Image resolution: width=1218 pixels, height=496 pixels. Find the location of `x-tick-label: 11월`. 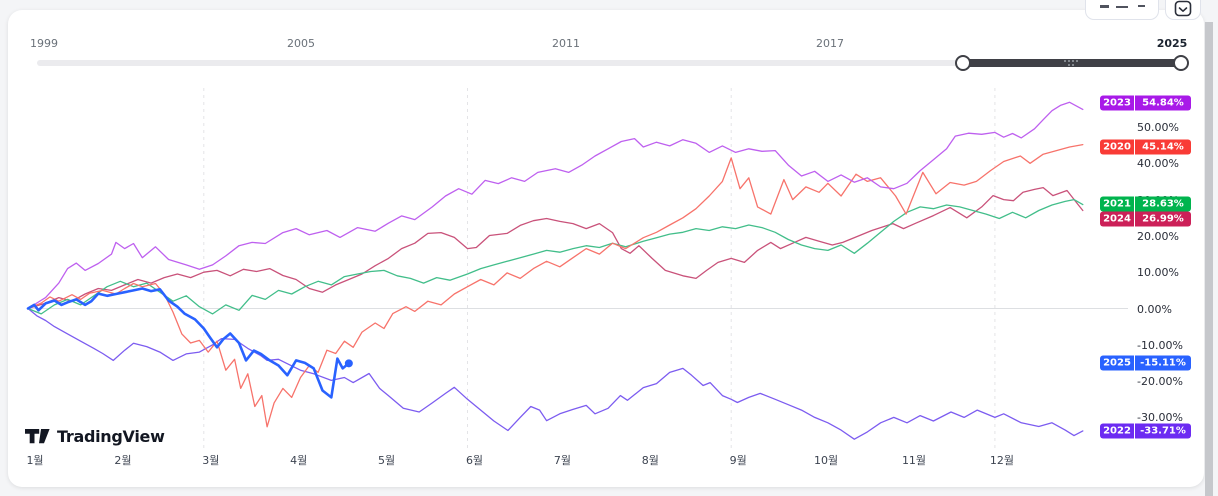

x-tick-label: 11월 is located at coordinates (914, 460).